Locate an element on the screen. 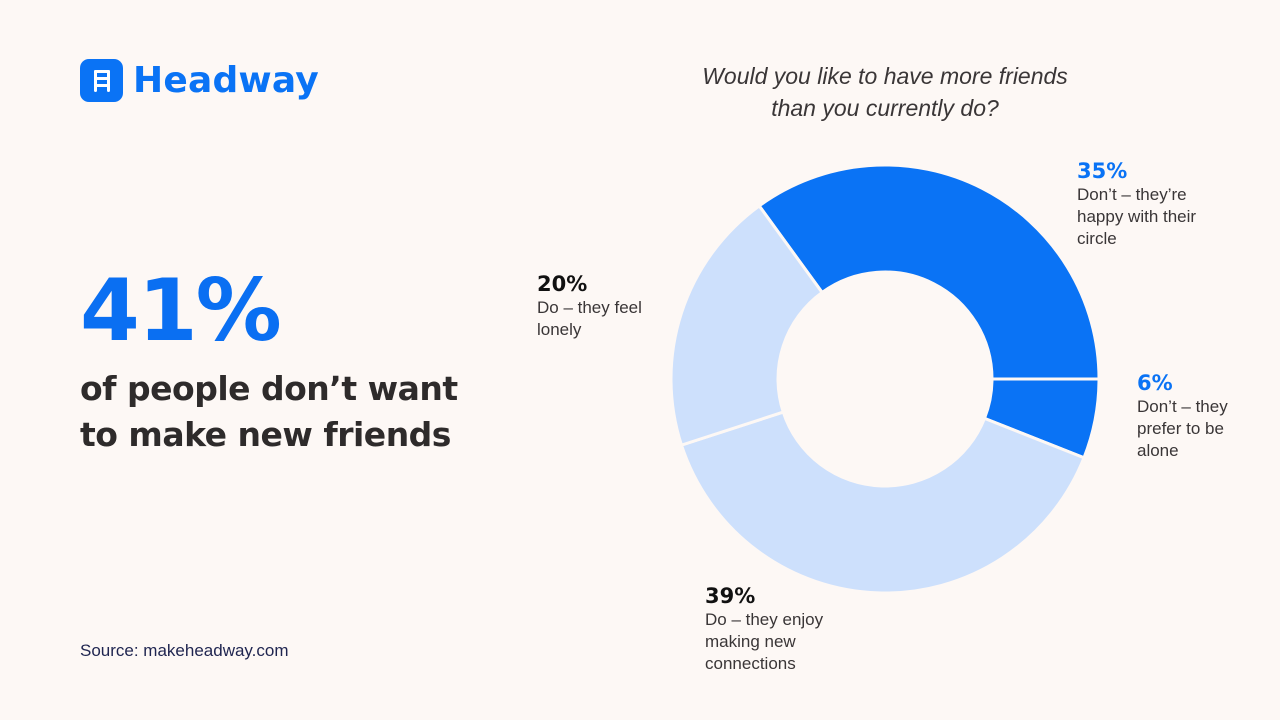  label-percent: 39% is located at coordinates (730, 596).